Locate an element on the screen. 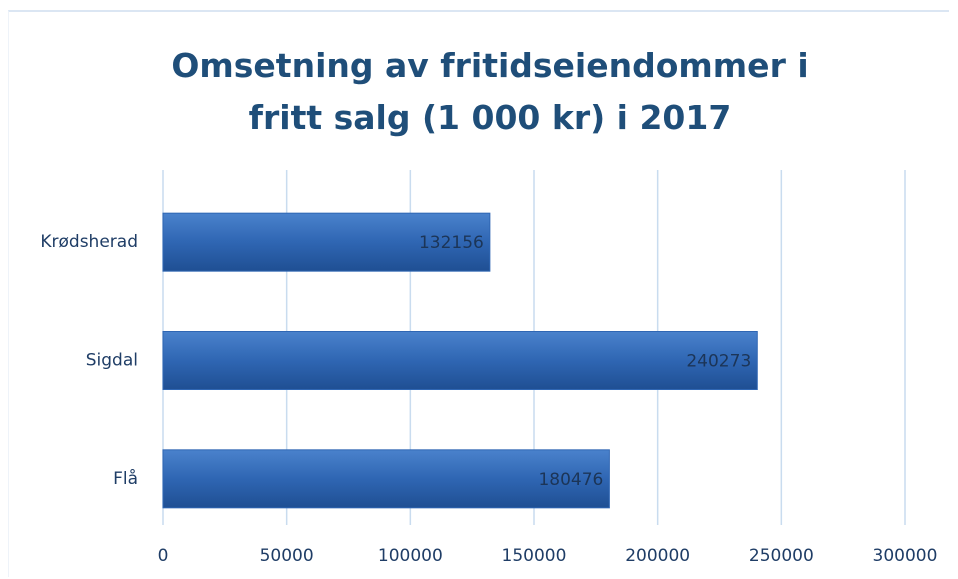 Image resolution: width=958 pixels, height=579 pixels. data-label: 180476 is located at coordinates (570, 480).